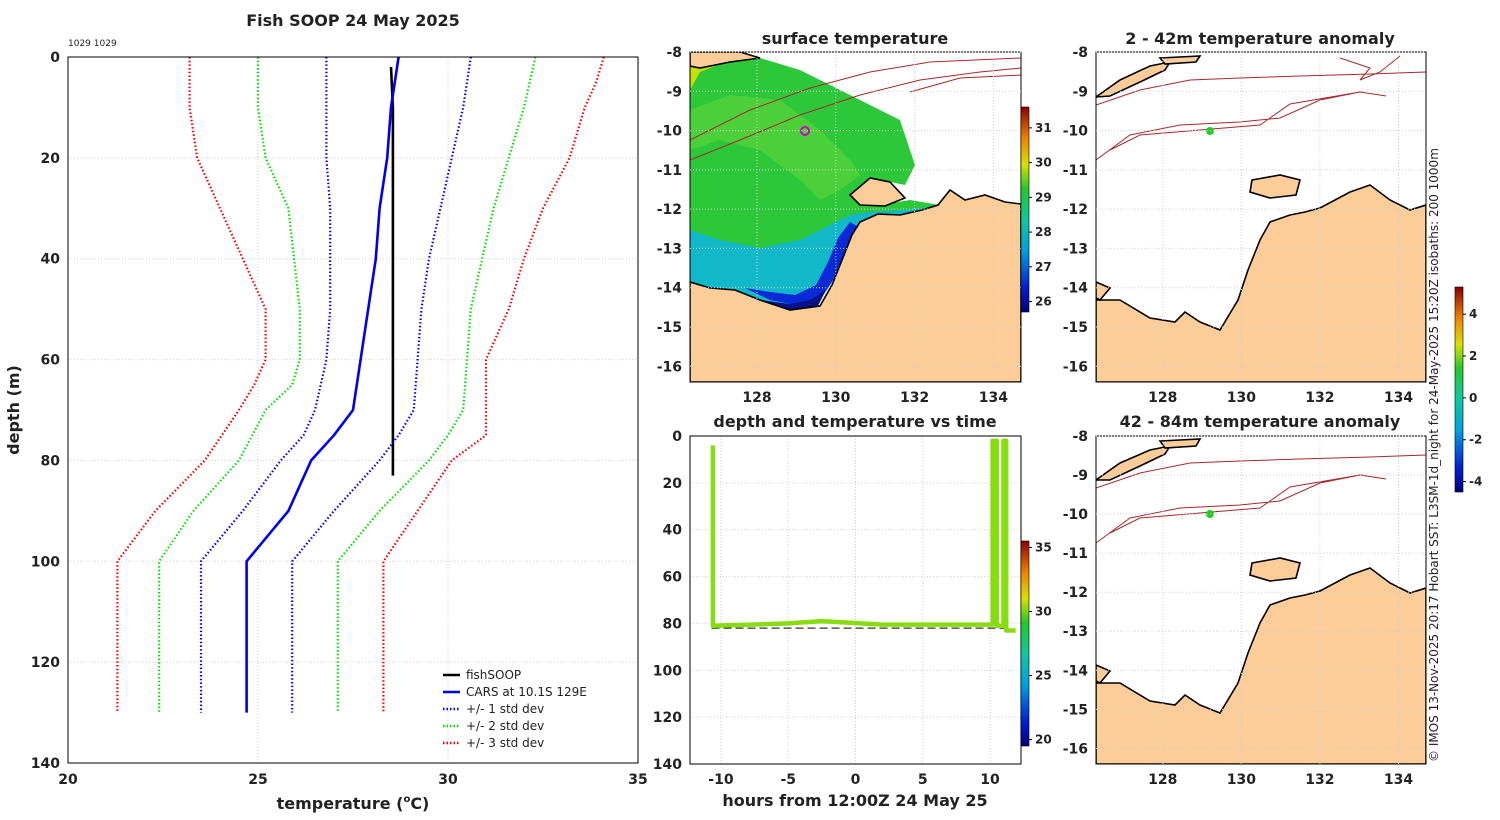 This screenshot has height=820, width=1500. Describe the element at coordinates (45, 764) in the screenshot. I see `profile-ytick-label: 140` at that location.